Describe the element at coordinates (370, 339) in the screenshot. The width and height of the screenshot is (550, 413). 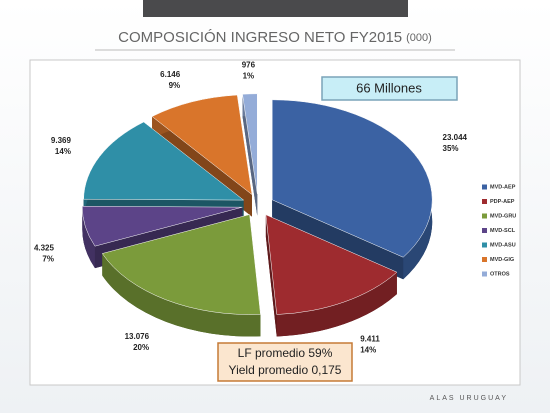
I see `value-label: 9.411` at that location.